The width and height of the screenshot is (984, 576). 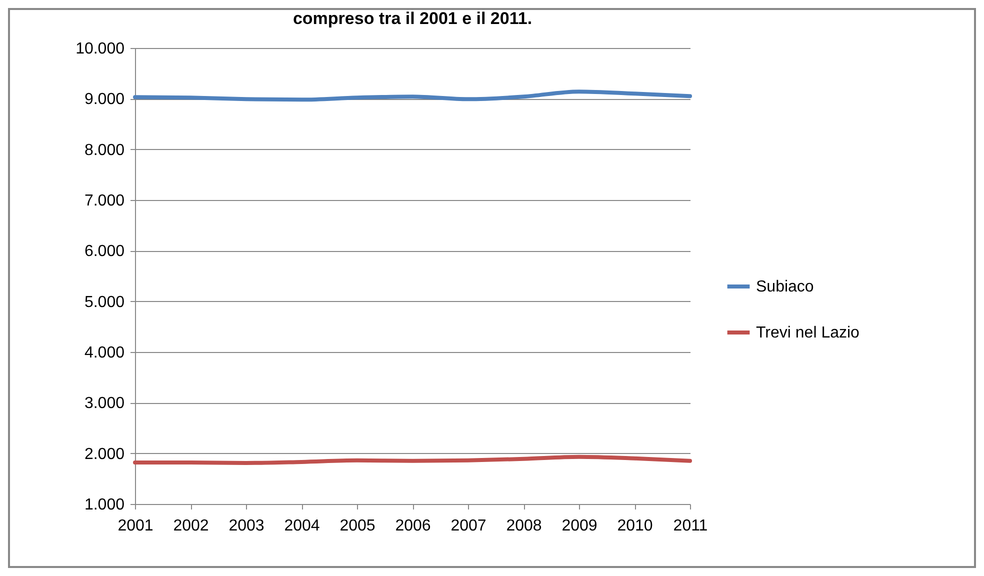 What do you see at coordinates (104, 99) in the screenshot?
I see `y-tick-label: 9.000` at bounding box center [104, 99].